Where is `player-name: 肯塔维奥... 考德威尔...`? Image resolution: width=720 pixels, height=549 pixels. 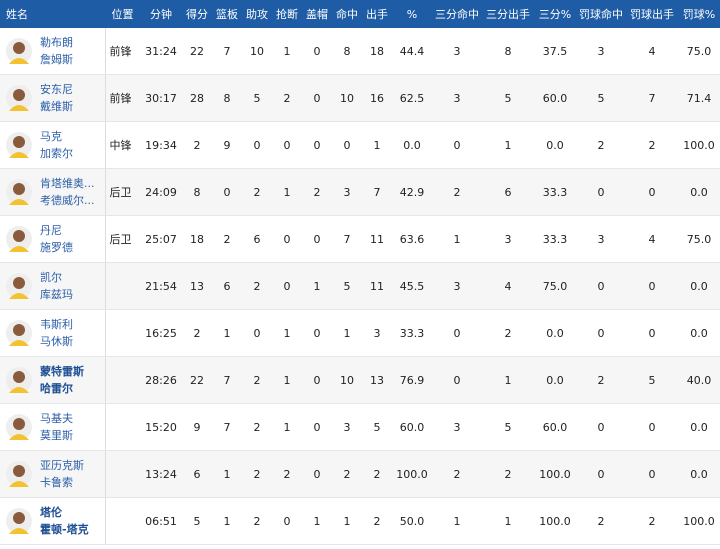 player-name: 肯塔维奥... 考德威尔... is located at coordinates (67, 192).